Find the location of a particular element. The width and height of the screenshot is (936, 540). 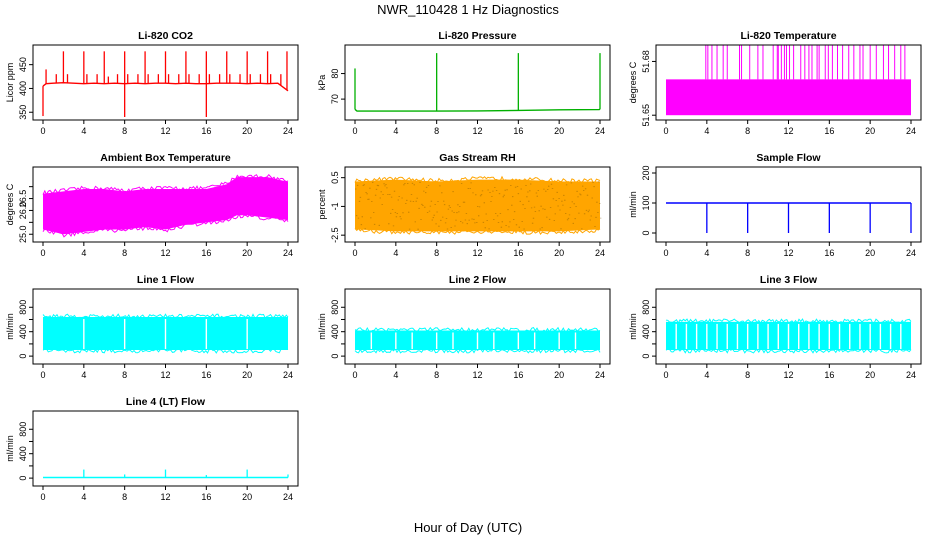

panel-title: Line 1 Flow is located at coordinates (166, 280).